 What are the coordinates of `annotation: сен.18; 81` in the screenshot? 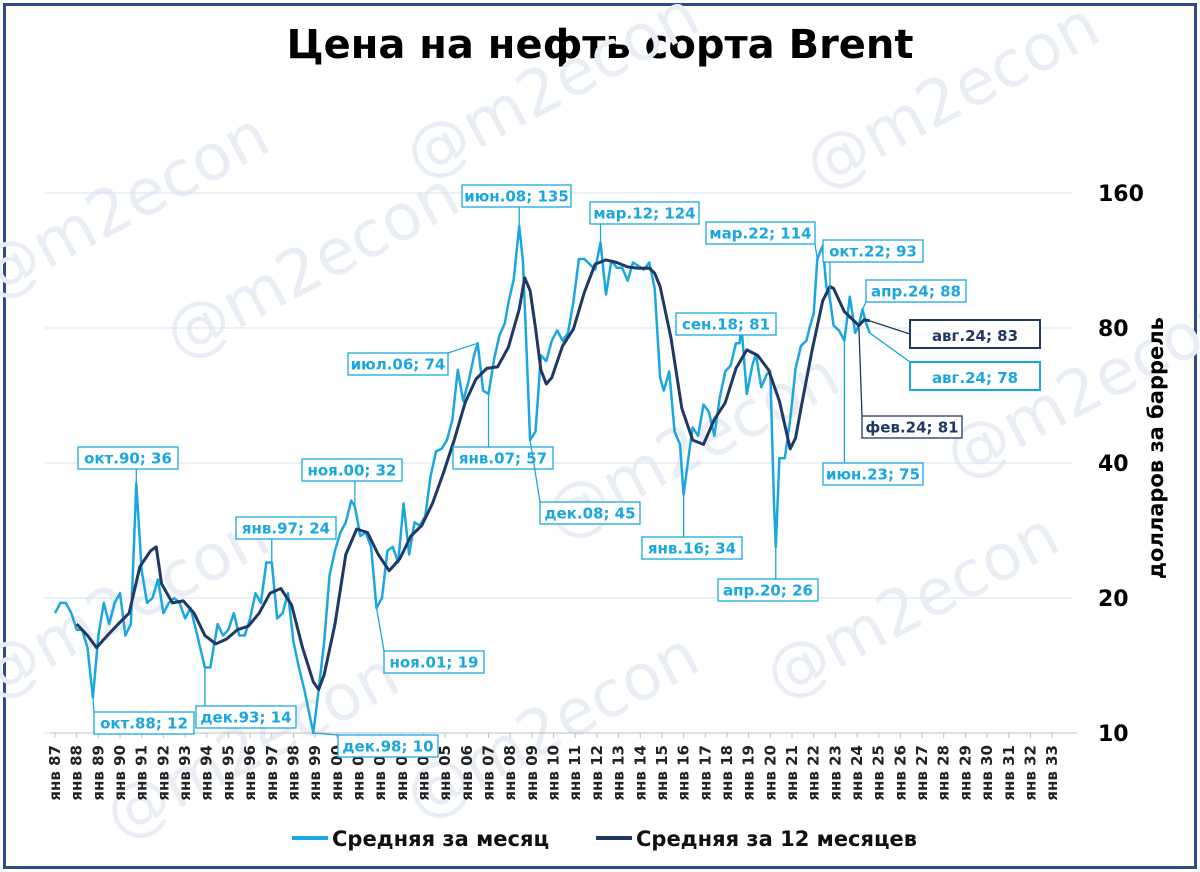 It's located at (726, 324).